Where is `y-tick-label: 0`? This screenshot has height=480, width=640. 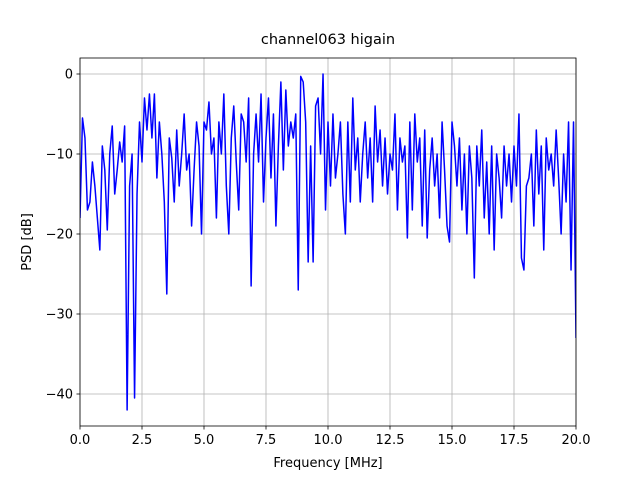 y-tick-label: 0 is located at coordinates (69, 75).